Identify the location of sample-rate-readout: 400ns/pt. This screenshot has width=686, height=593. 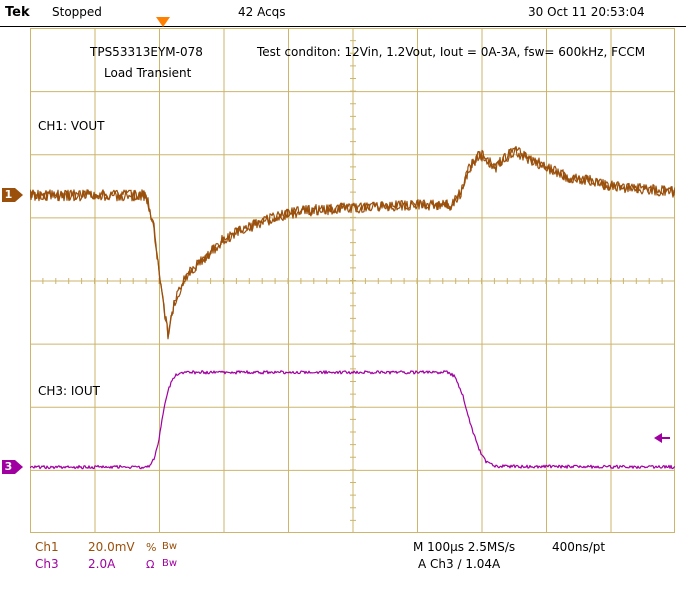
(579, 547).